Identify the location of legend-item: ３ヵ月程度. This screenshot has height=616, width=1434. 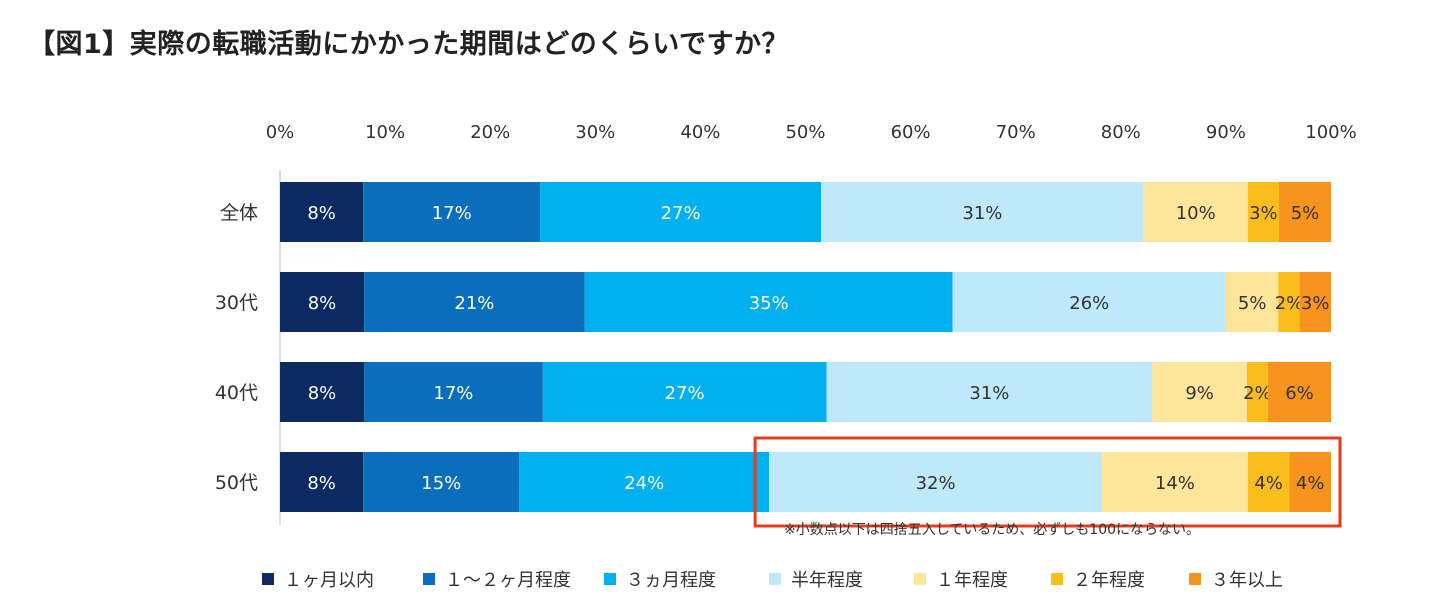
(686, 579).